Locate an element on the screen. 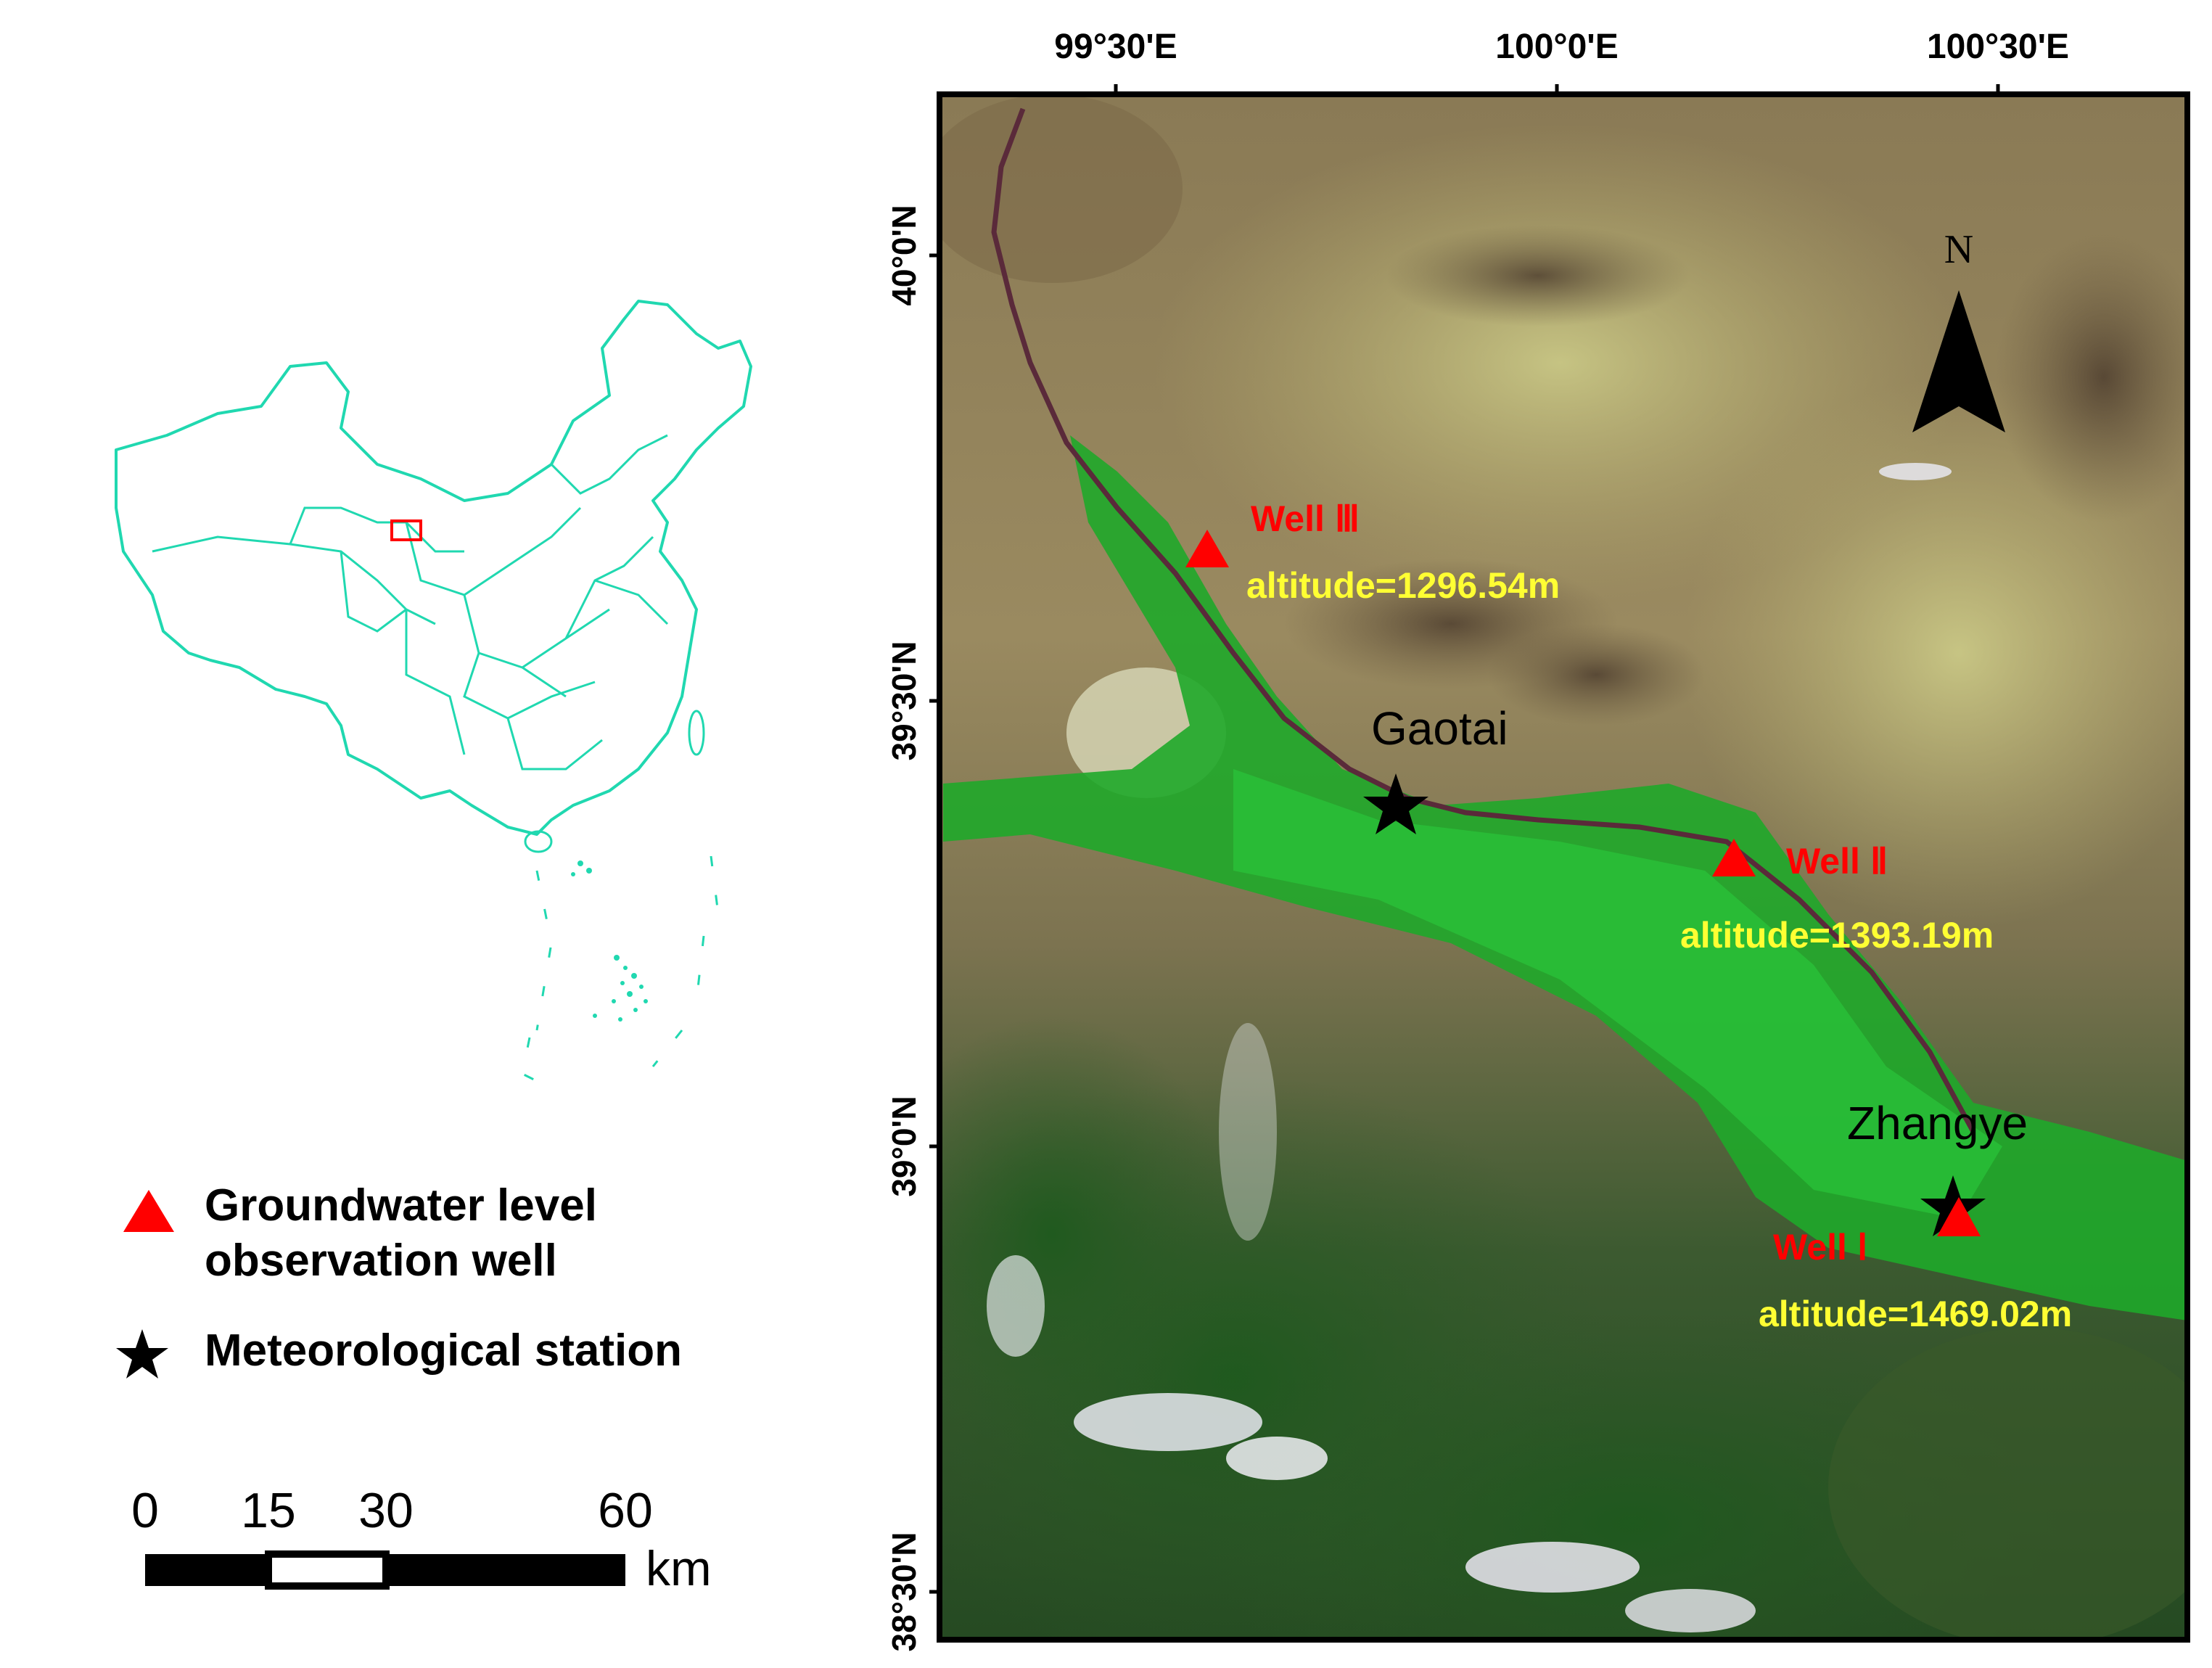  inset-china-map is located at coordinates (434, 695).